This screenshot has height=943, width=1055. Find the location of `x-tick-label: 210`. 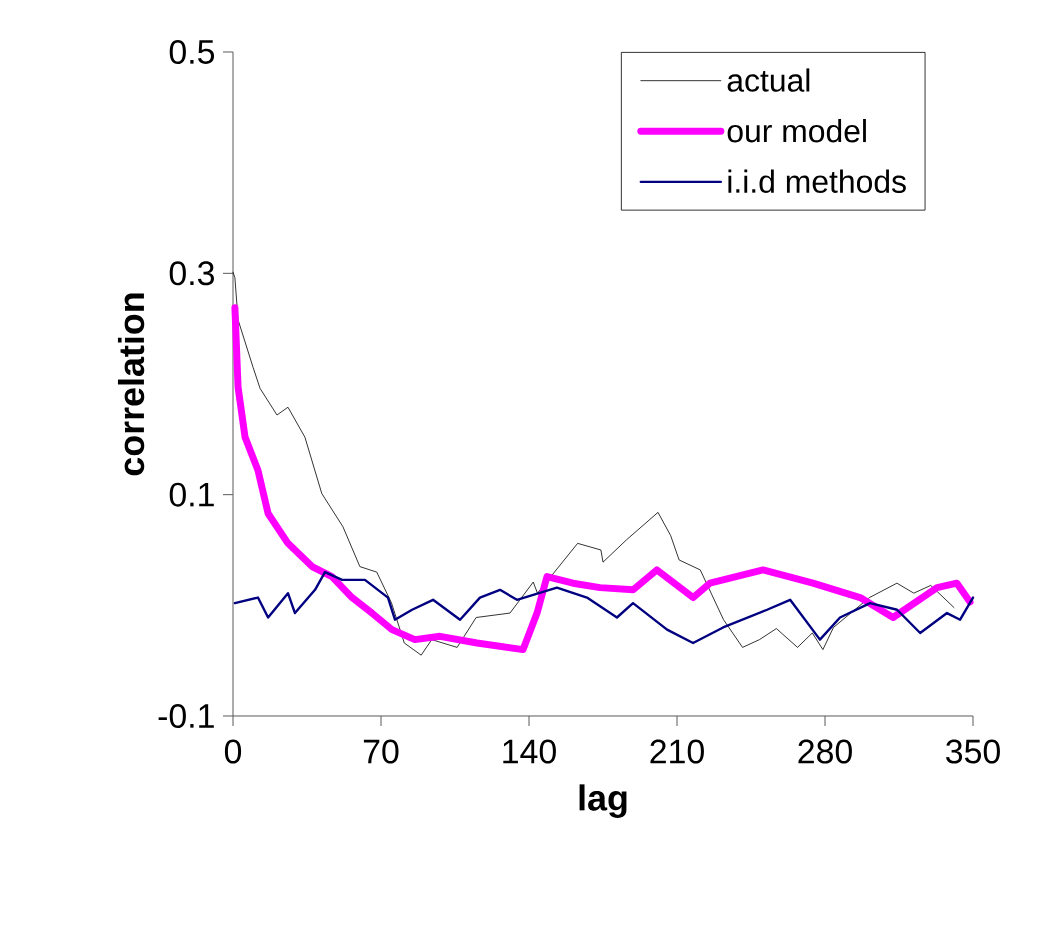

x-tick-label: 210 is located at coordinates (677, 751).